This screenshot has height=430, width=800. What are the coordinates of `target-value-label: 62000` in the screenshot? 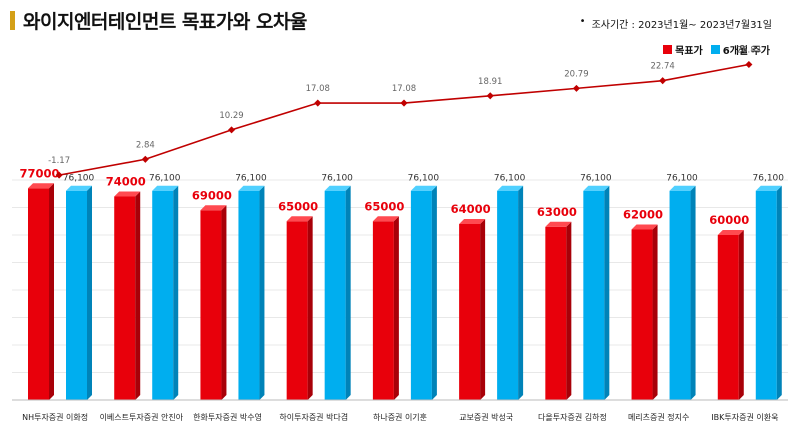 It's located at (643, 215).